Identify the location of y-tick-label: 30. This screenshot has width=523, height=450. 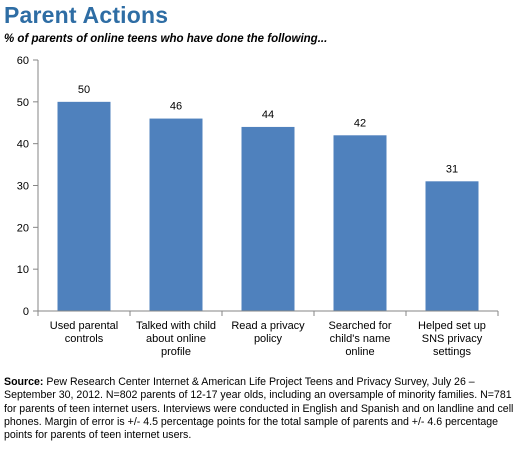
(23, 187).